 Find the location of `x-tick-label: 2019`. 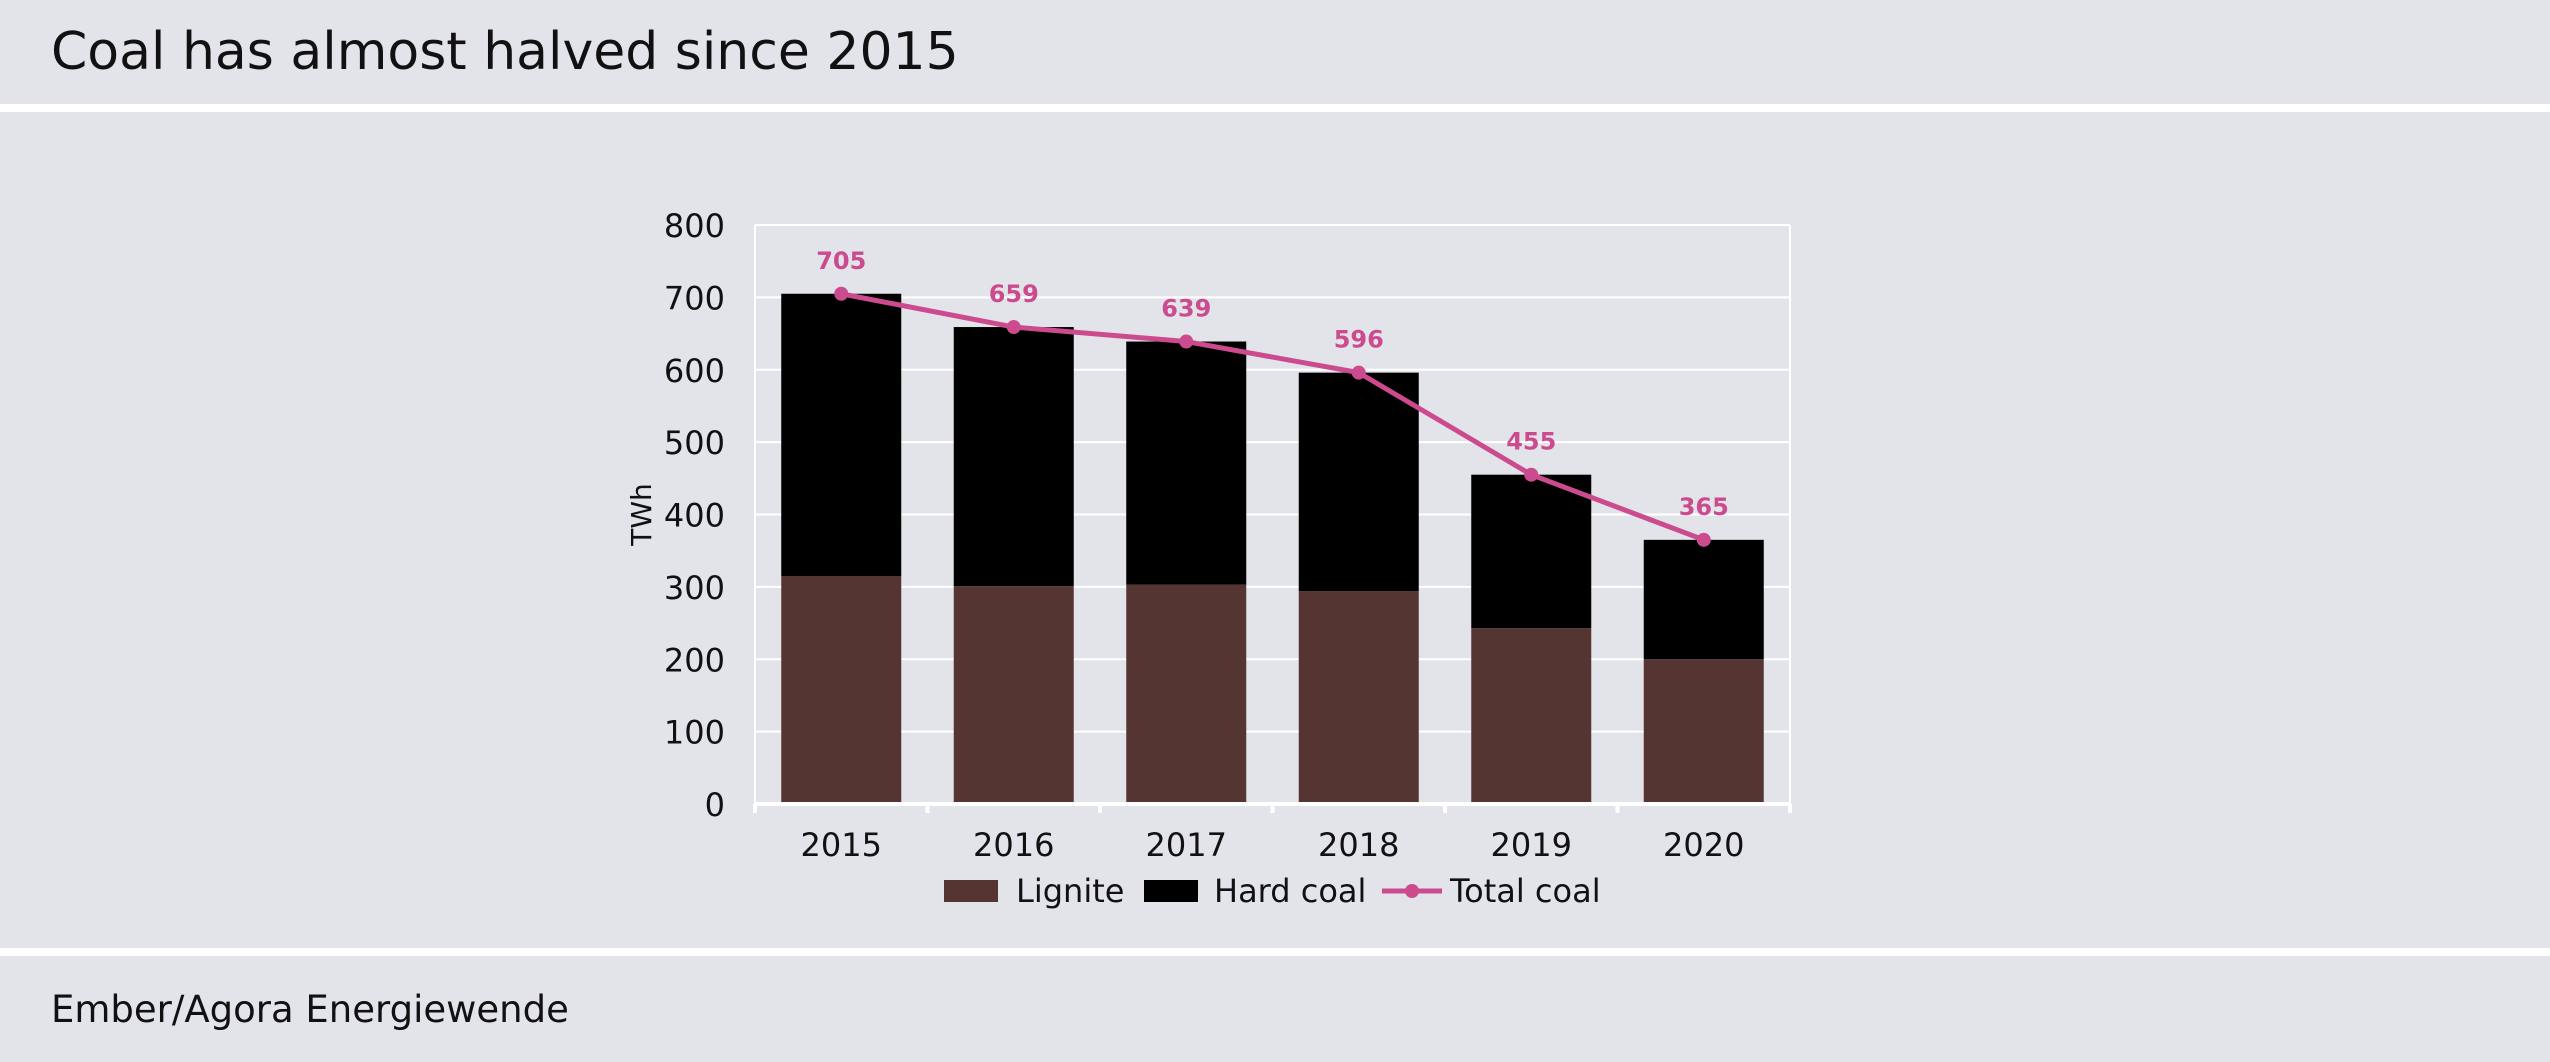

x-tick-label: 2019 is located at coordinates (1531, 845).